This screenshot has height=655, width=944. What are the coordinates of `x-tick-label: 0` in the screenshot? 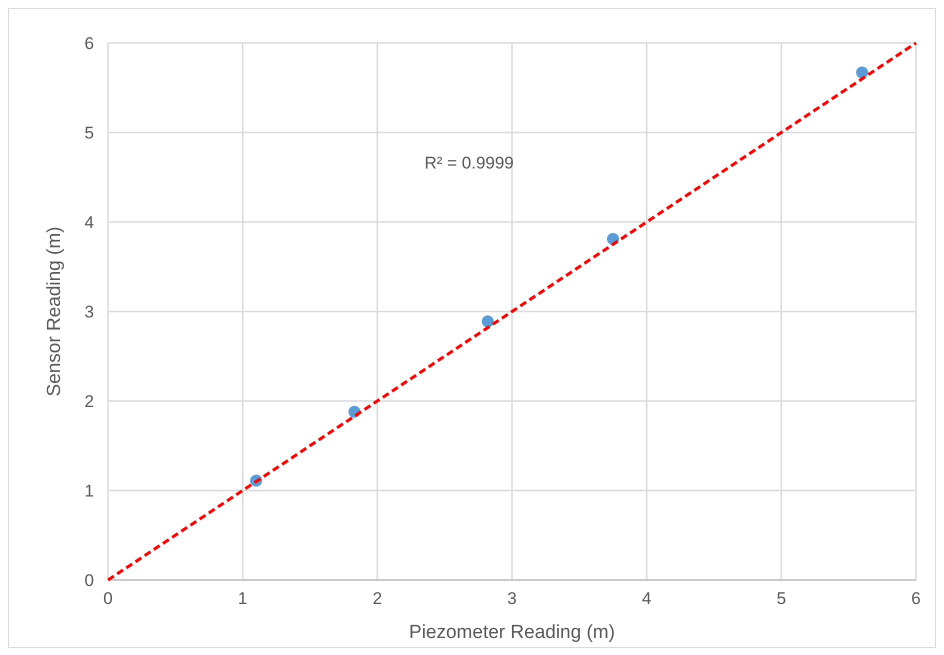 It's located at (108, 598).